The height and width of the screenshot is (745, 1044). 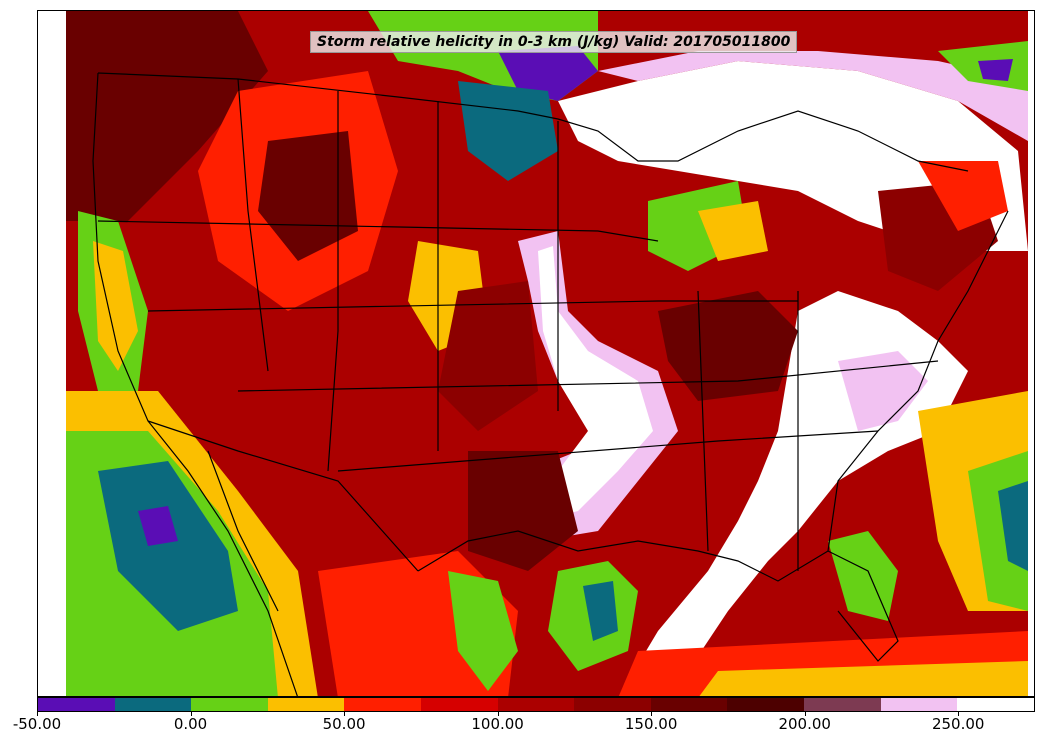 What do you see at coordinates (488, 356) in the screenshot?
I see `helicity-region-plains-dark` at bounding box center [488, 356].